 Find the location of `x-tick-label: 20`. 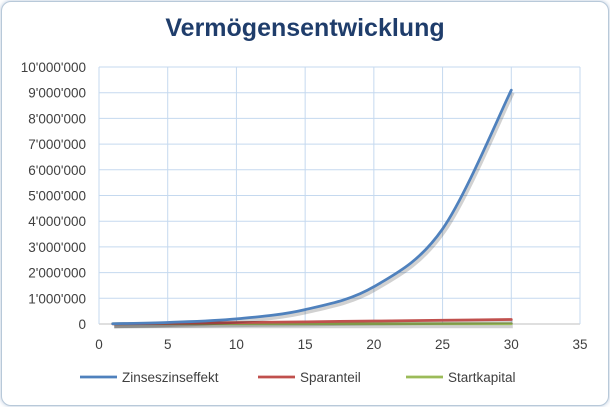

x-tick-label: 20 is located at coordinates (373, 344).